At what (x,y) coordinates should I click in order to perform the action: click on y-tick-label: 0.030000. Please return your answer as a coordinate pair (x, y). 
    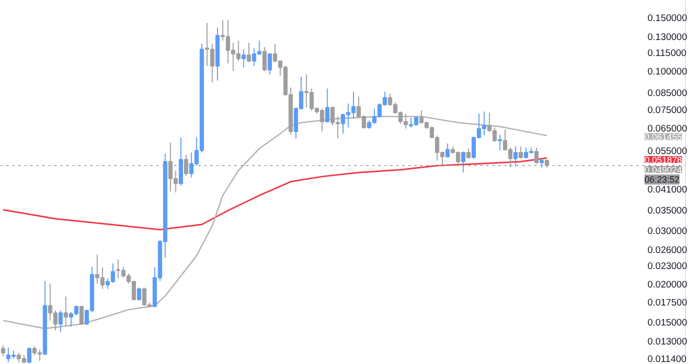
    Looking at the image, I should click on (668, 232).